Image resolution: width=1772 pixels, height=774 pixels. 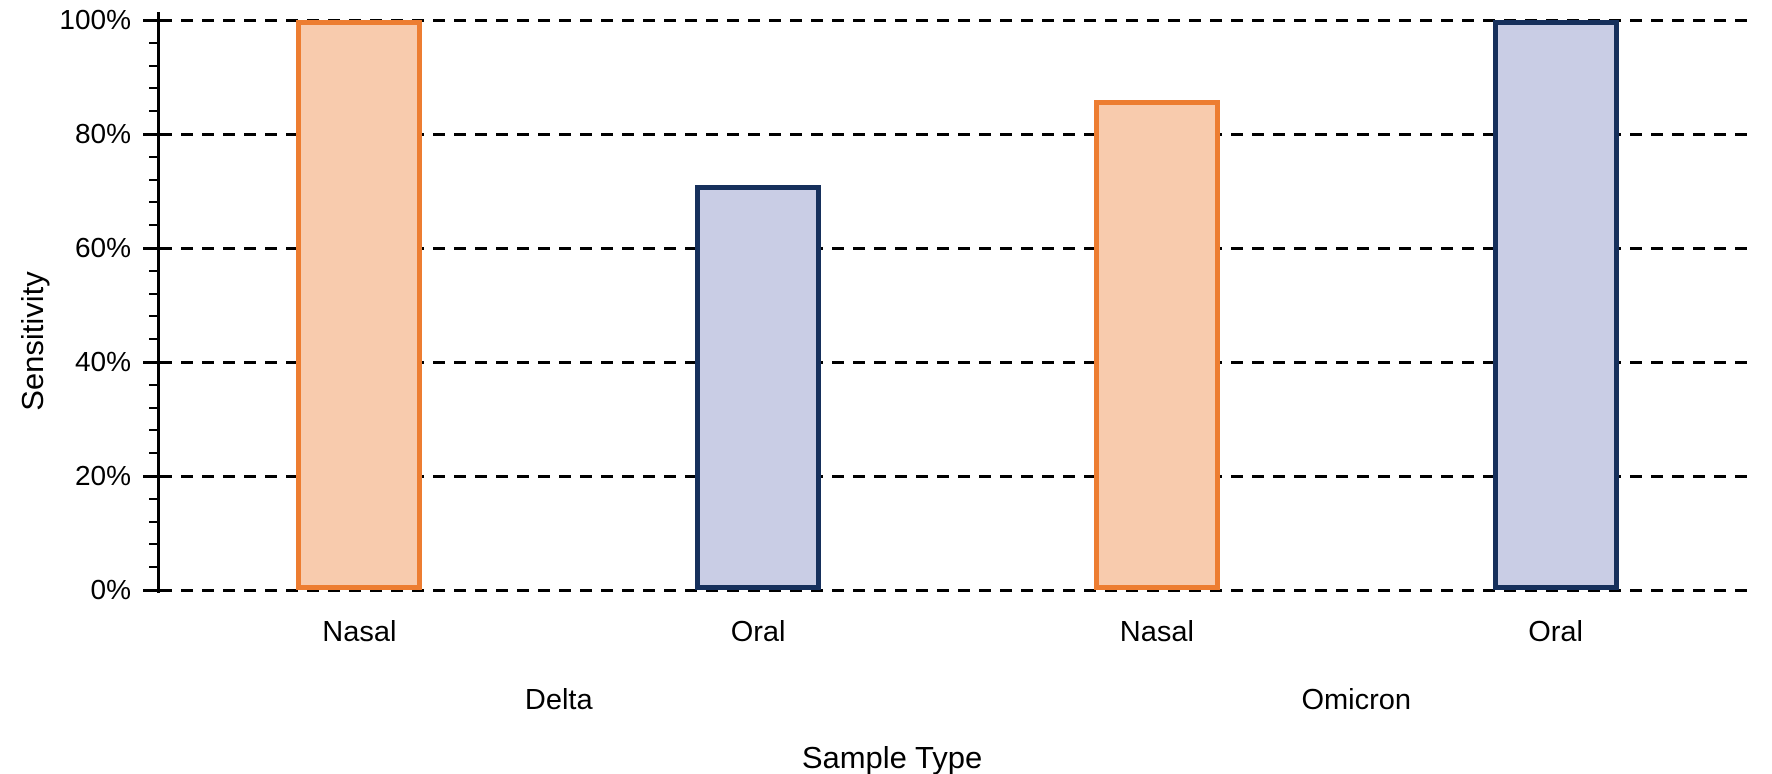 I want to click on category-label-2: Nasal, so click(x=1156, y=632).